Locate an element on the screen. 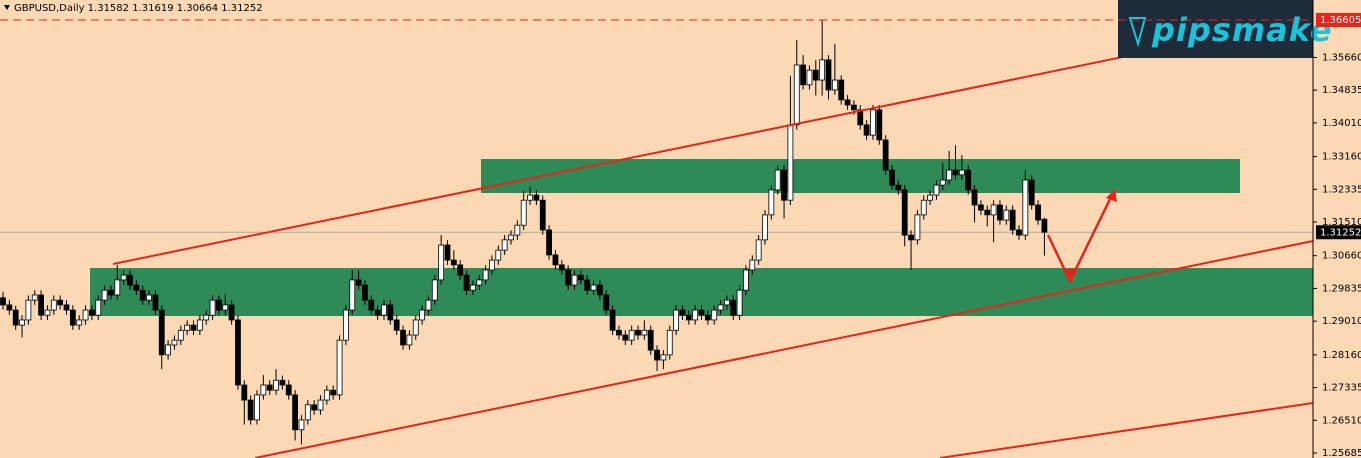 The height and width of the screenshot is (458, 1361). resistance-zone is located at coordinates (860, 176).